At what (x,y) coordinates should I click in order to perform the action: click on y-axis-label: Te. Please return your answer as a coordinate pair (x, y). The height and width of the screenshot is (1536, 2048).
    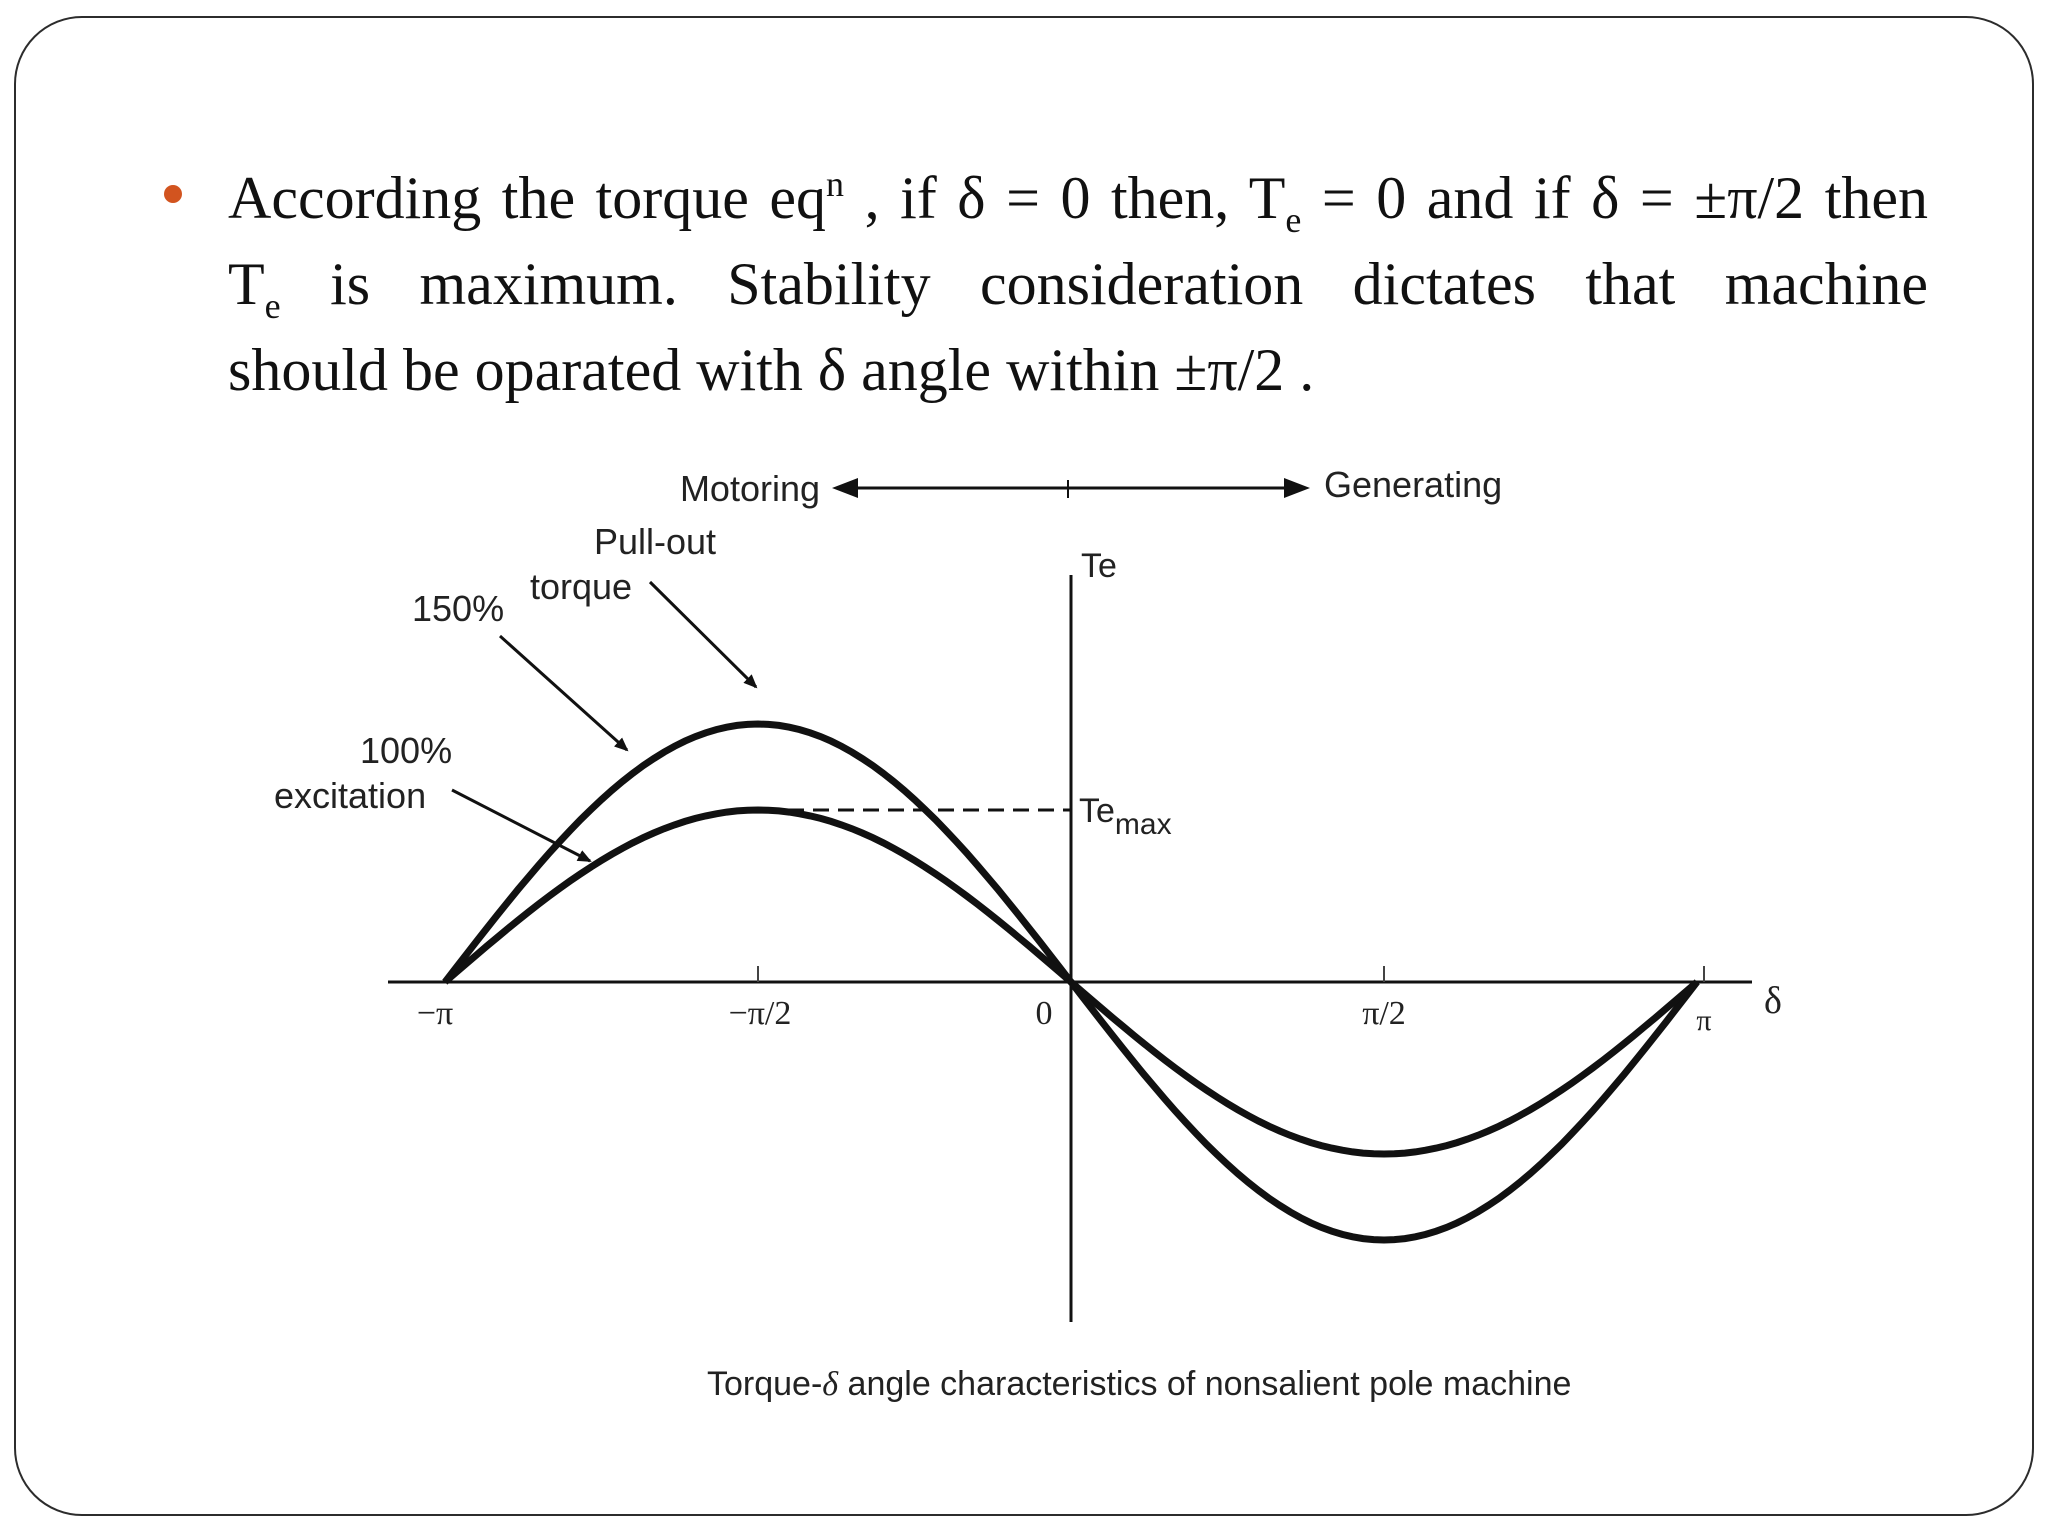
    Looking at the image, I should click on (1099, 566).